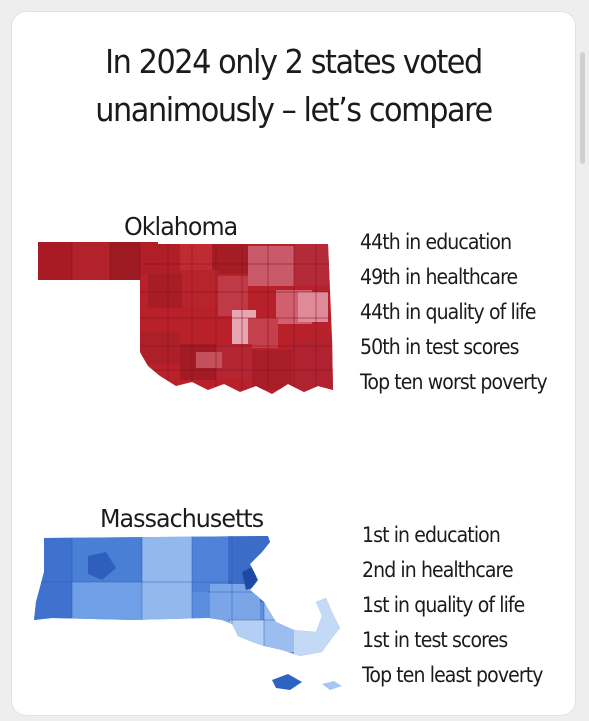  Describe the element at coordinates (439, 277) in the screenshot. I see `stat-item: 49th in healthcare` at that location.